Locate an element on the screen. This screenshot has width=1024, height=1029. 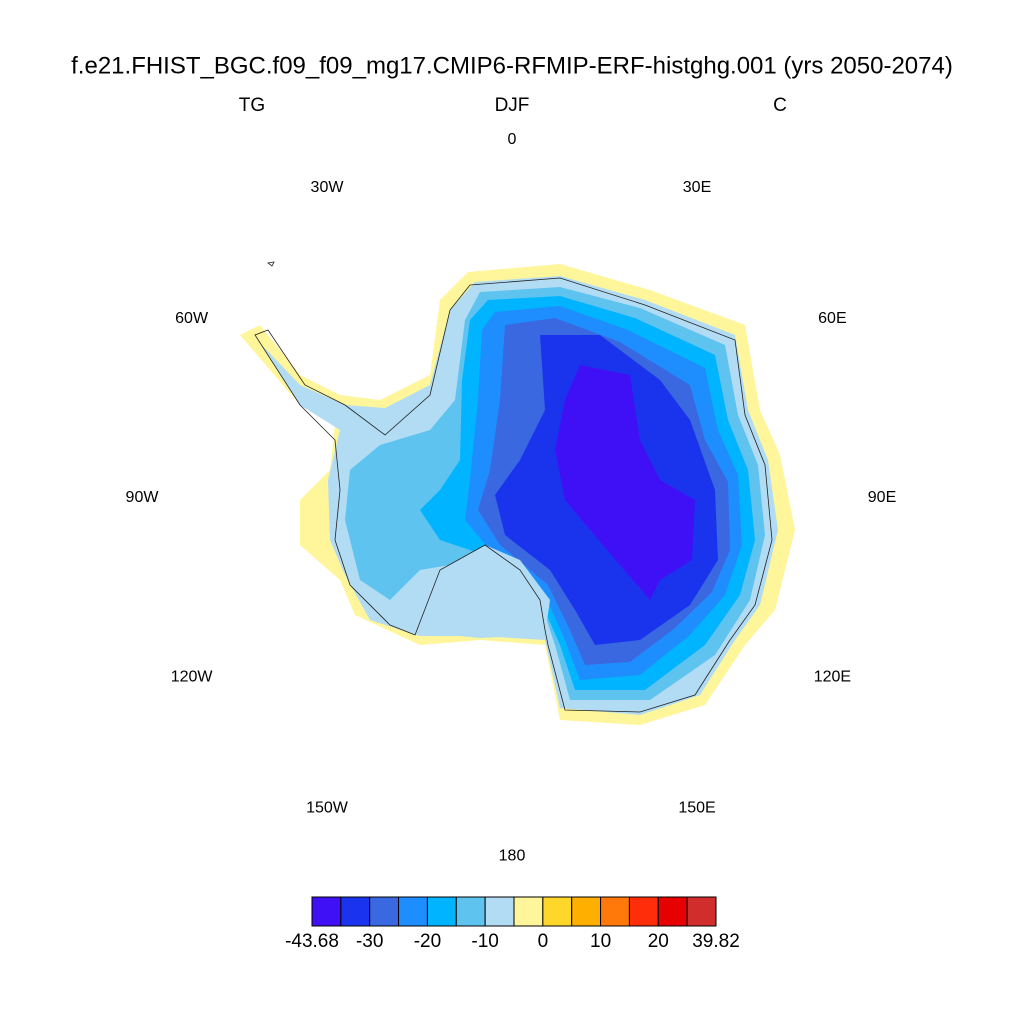
longitude-label: 150E is located at coordinates (696, 807).